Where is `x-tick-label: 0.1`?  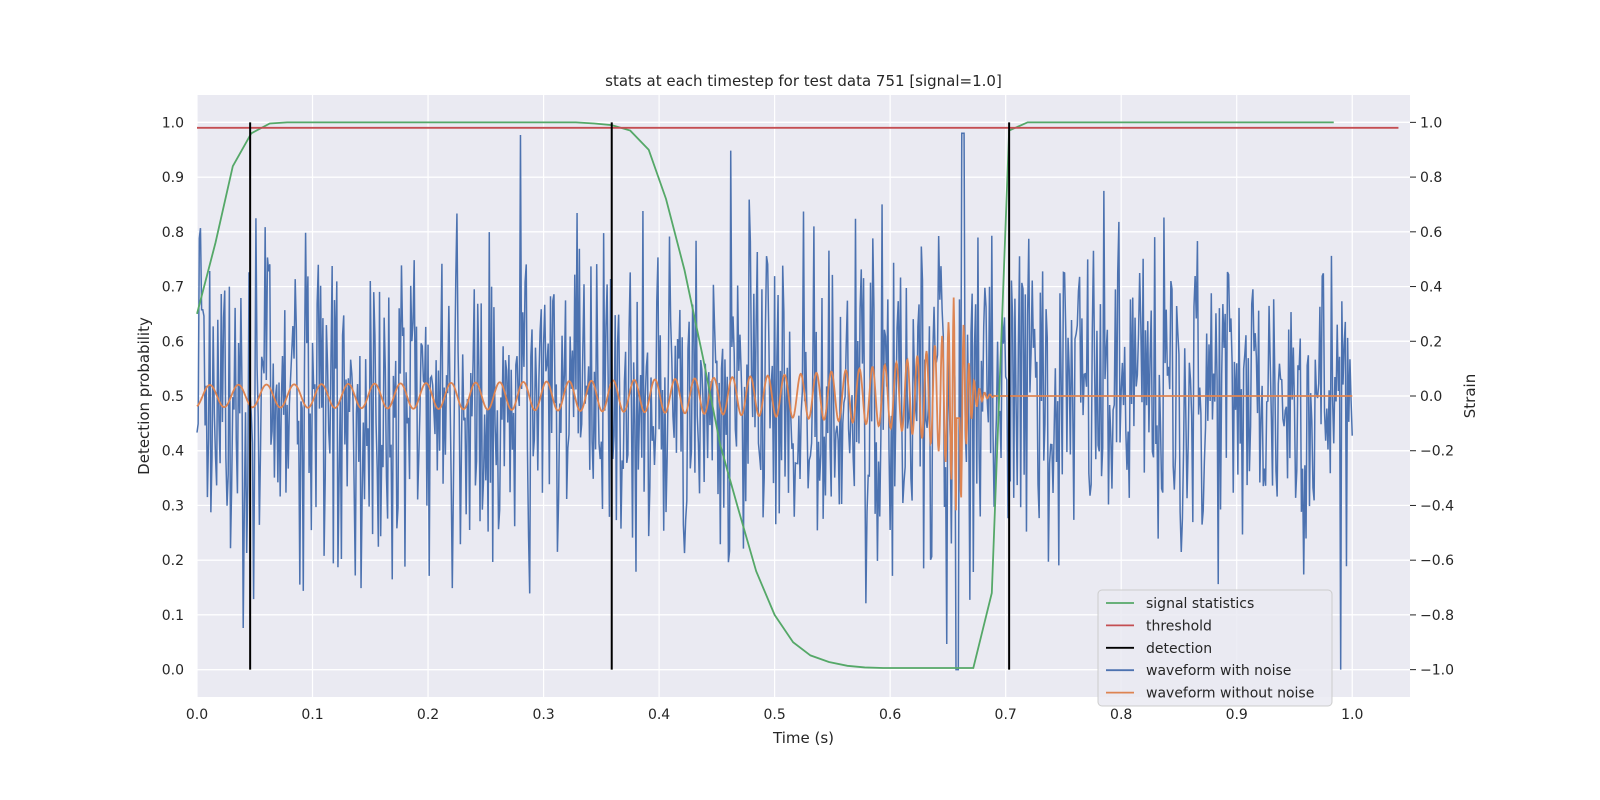
x-tick-label: 0.1 is located at coordinates (312, 715).